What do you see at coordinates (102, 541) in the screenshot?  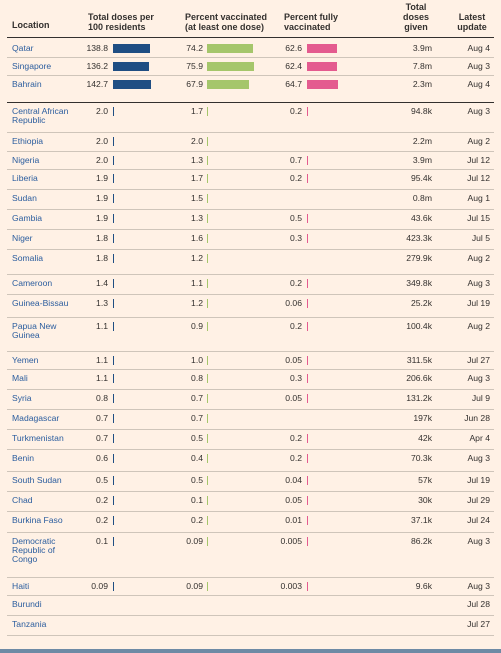 I see `total-doses-value: 0.1` at bounding box center [102, 541].